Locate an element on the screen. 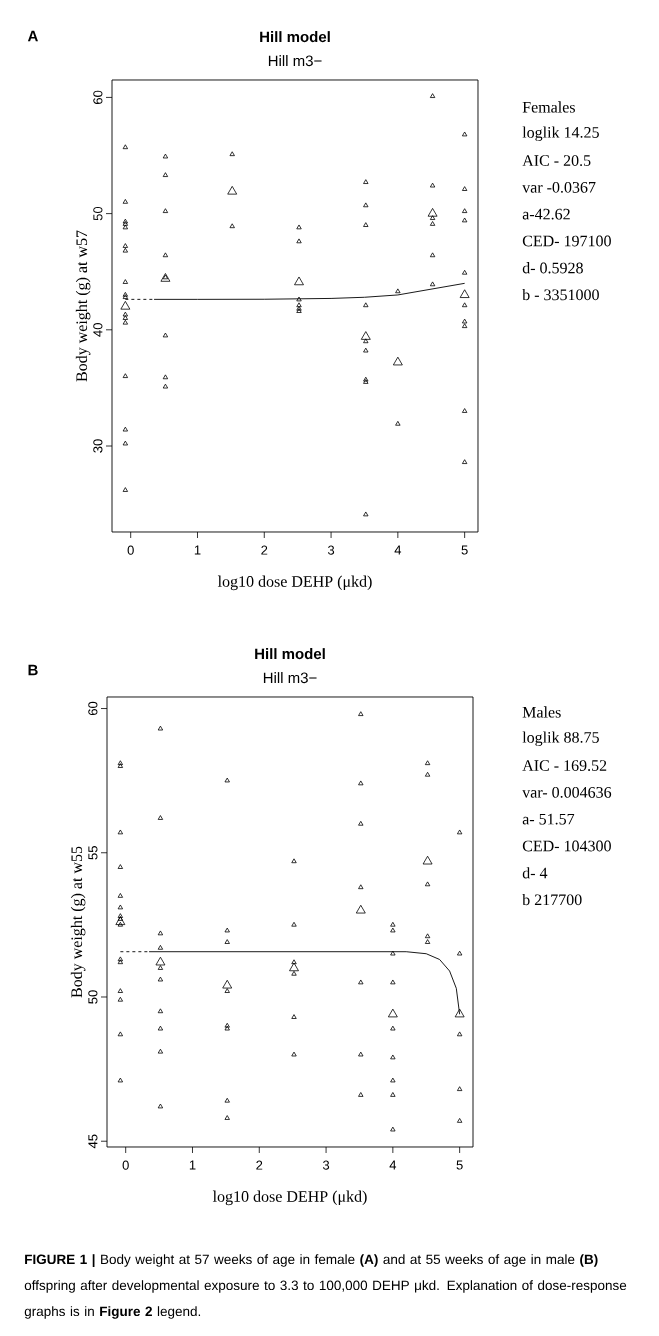 The image size is (659, 1336). y-tick-label: 30 is located at coordinates (98, 446).